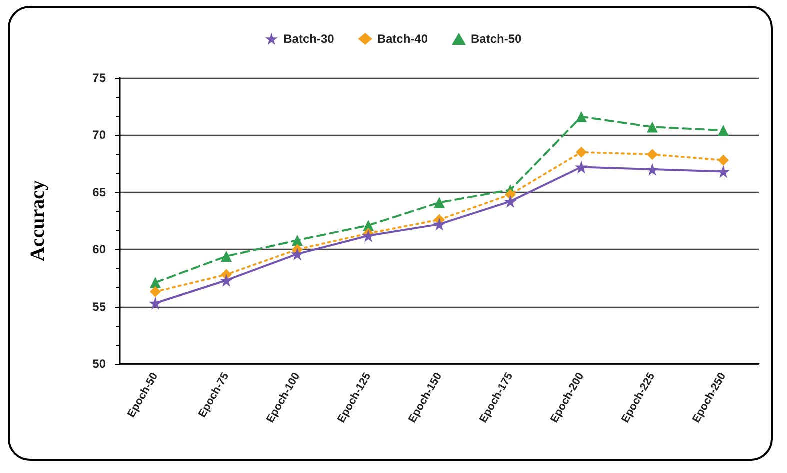  What do you see at coordinates (496, 39) in the screenshot?
I see `legend-label: Batch-50` at bounding box center [496, 39].